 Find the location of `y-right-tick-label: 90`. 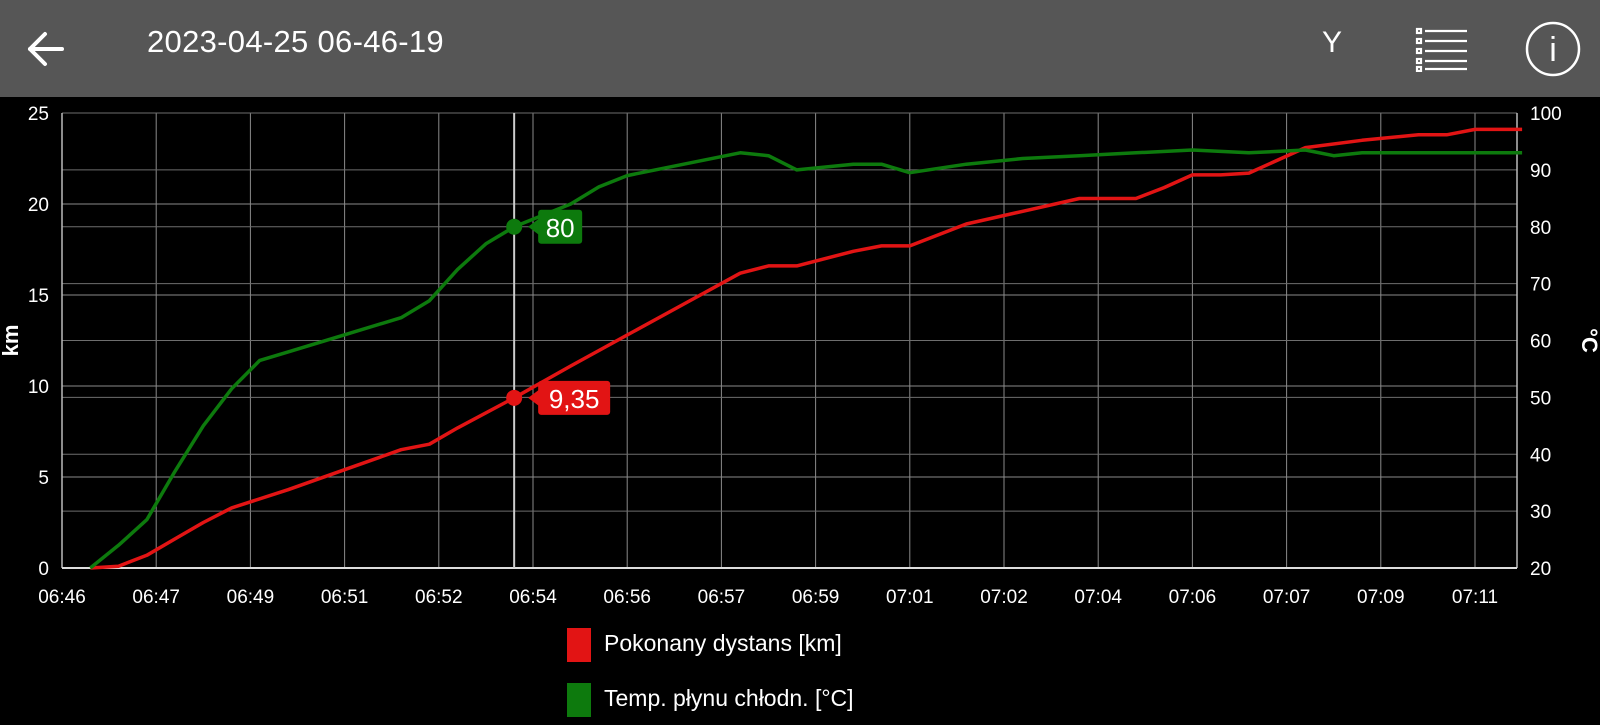

y-right-tick-label: 90 is located at coordinates (1540, 171).